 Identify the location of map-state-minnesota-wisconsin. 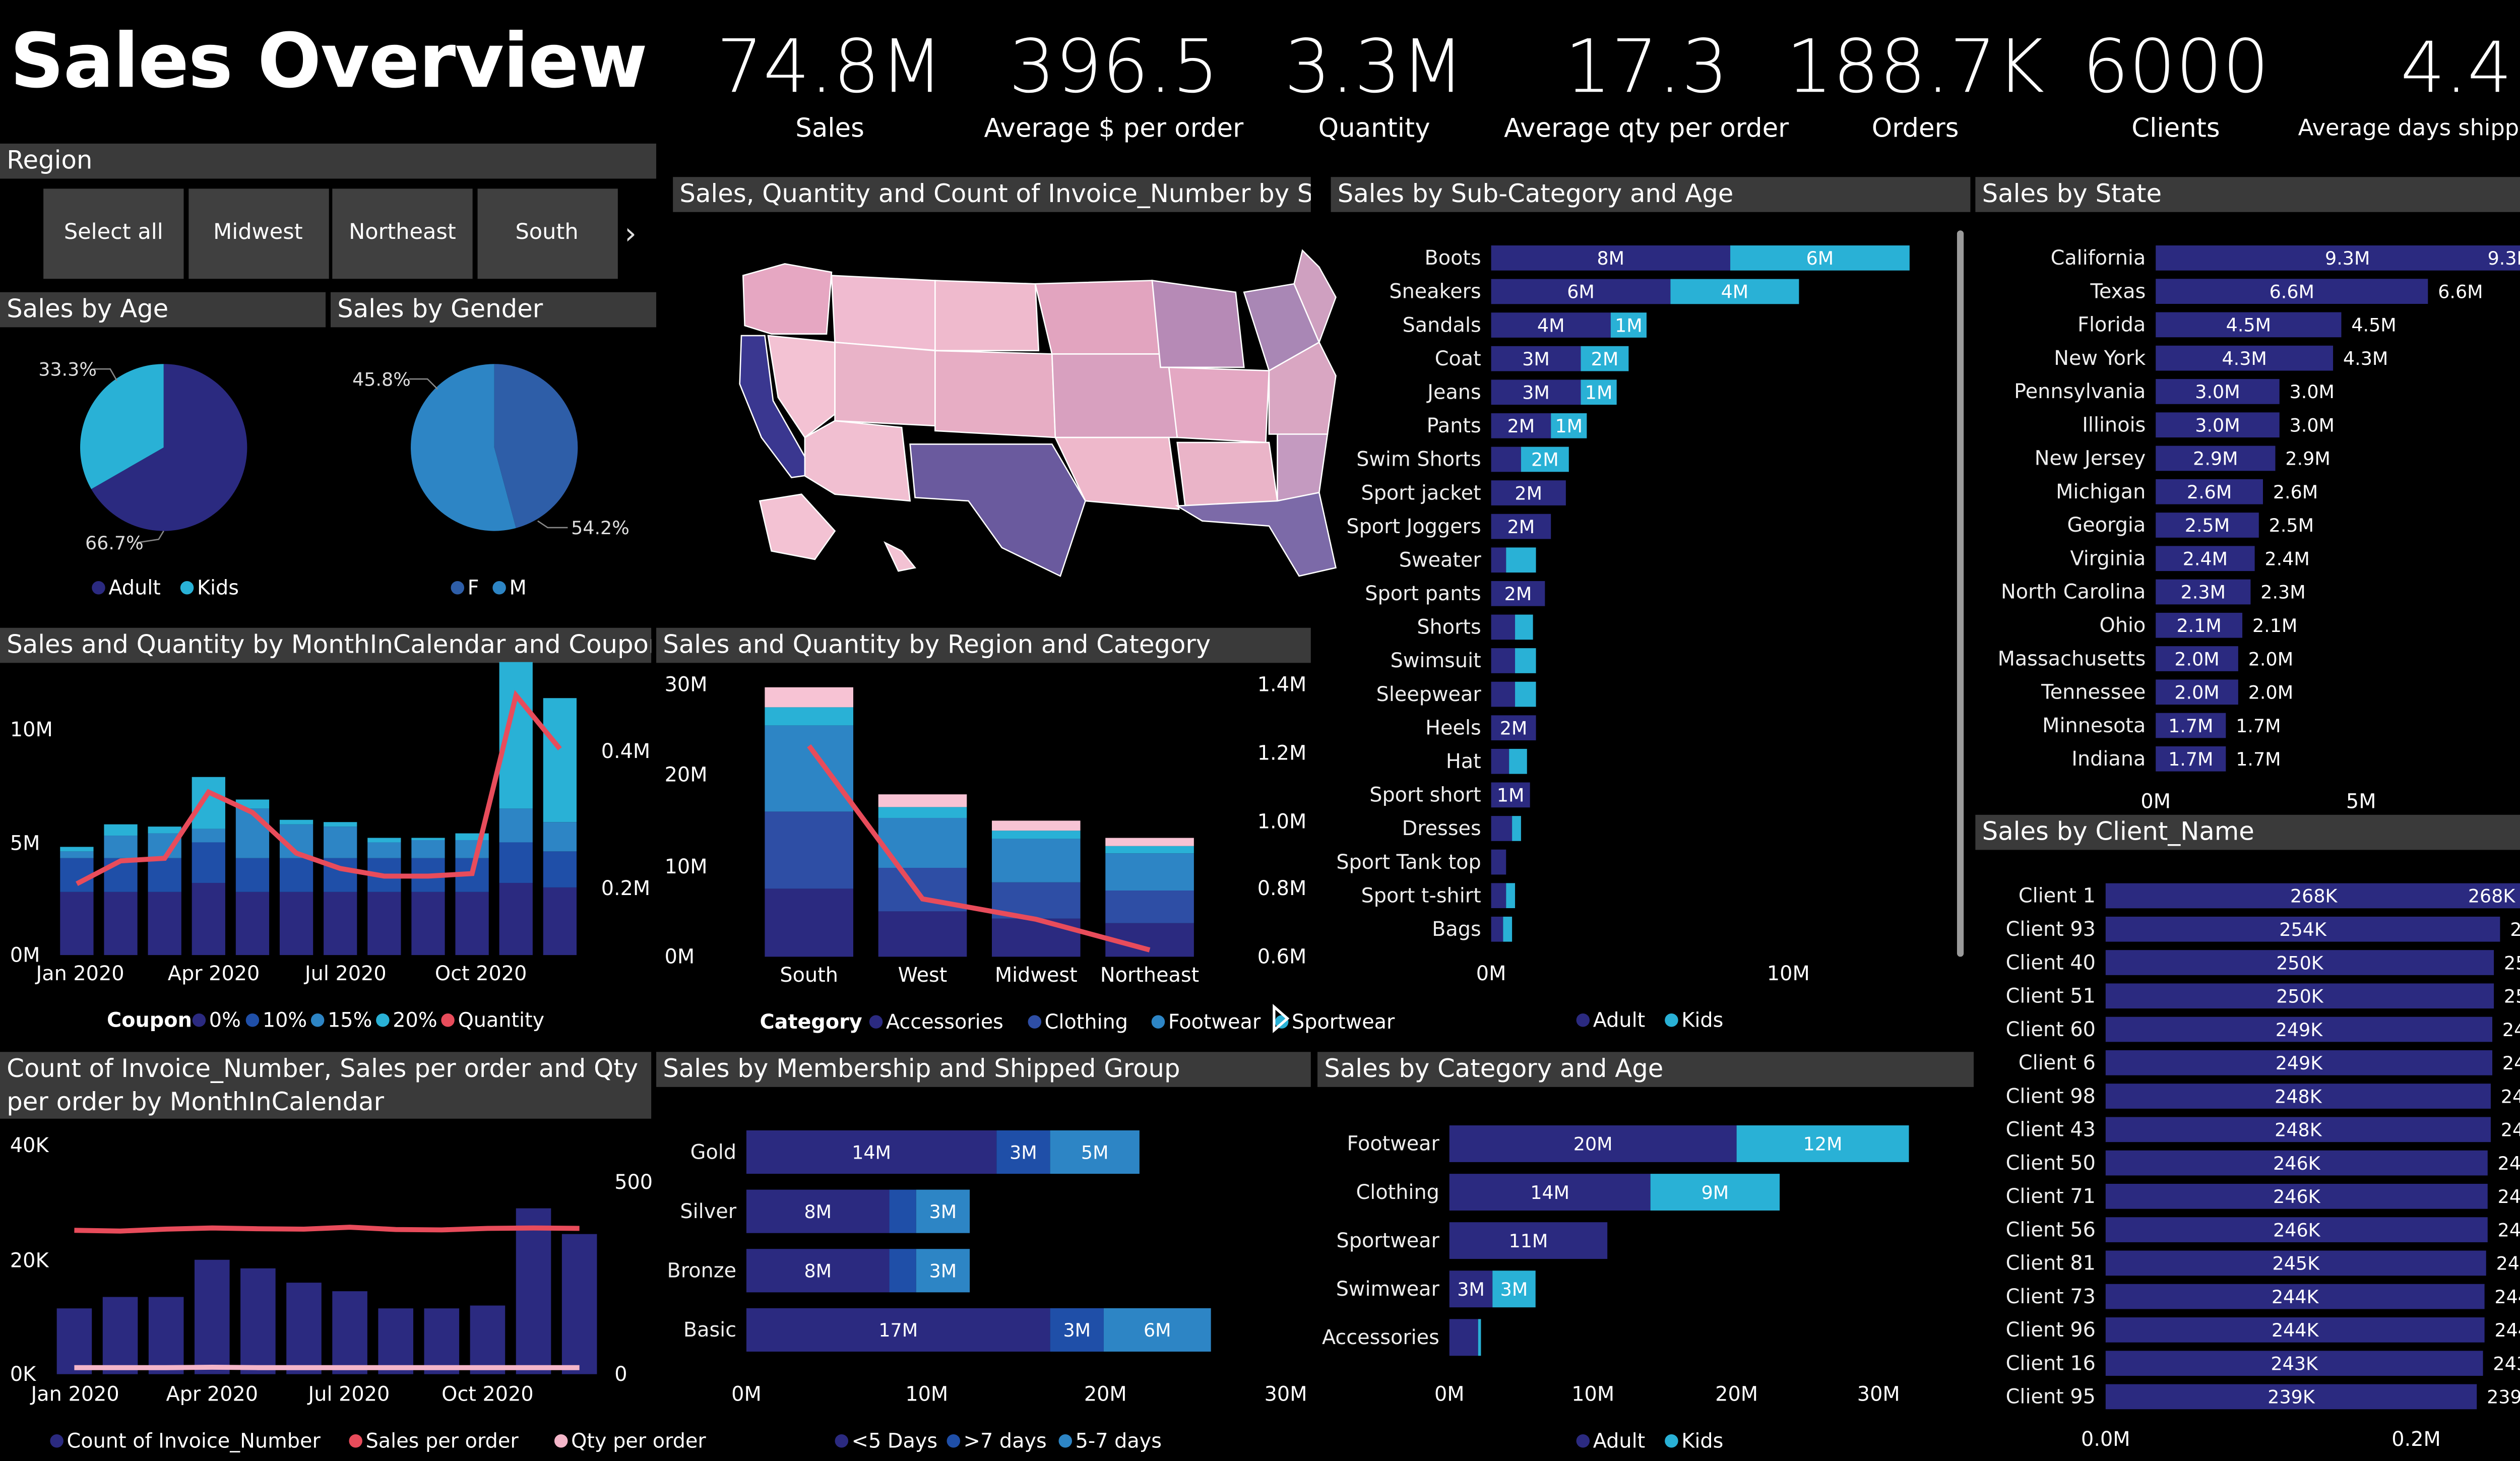
(1098, 317).